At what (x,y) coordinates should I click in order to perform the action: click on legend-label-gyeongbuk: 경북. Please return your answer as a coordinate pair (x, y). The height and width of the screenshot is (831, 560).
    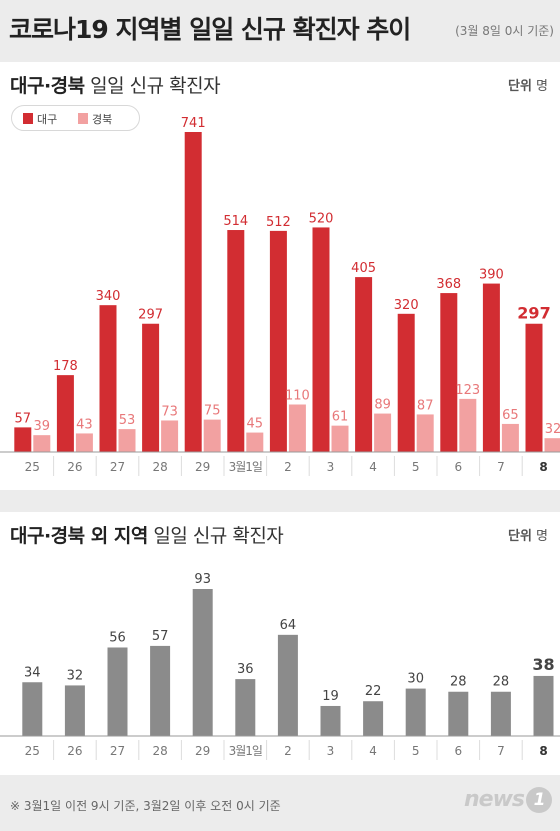
    Looking at the image, I should click on (102, 119).